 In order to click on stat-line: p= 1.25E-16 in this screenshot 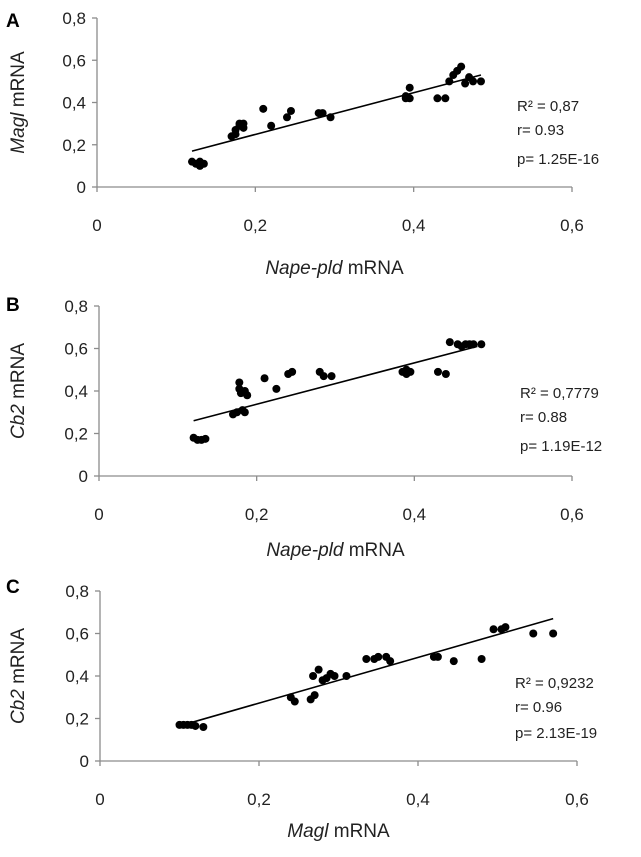, I will do `click(558, 159)`.